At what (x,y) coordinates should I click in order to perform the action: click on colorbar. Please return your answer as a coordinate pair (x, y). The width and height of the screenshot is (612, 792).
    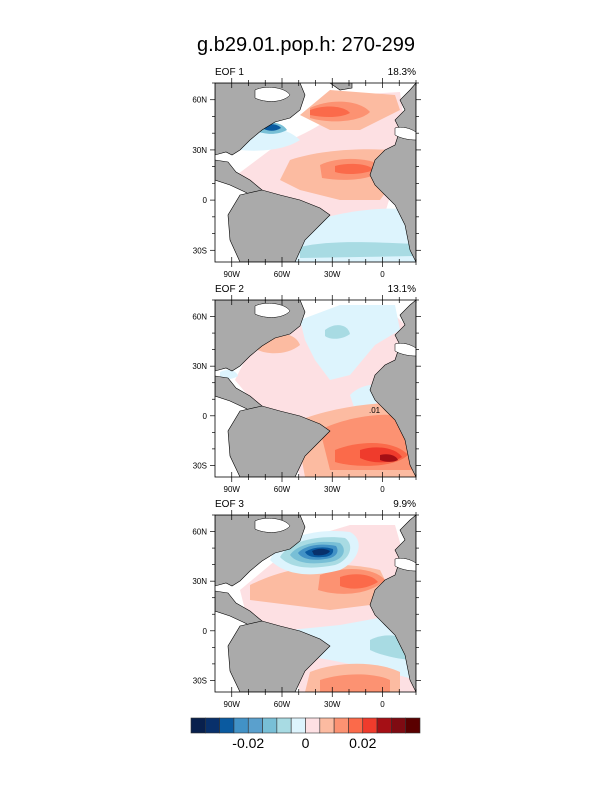
    Looking at the image, I should click on (305, 725).